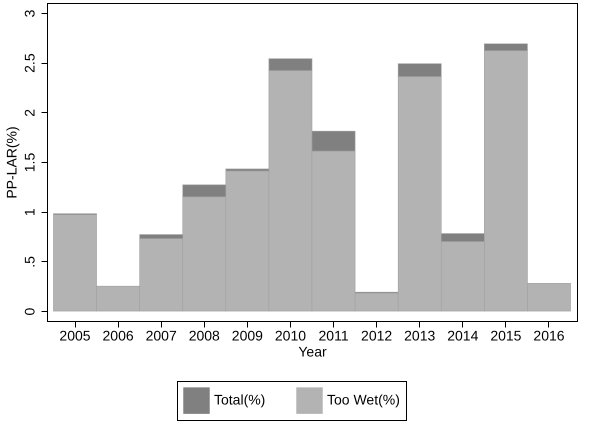 The height and width of the screenshot is (430, 601). Describe the element at coordinates (363, 400) in the screenshot. I see `legend-label: Too Wet(%)` at that location.